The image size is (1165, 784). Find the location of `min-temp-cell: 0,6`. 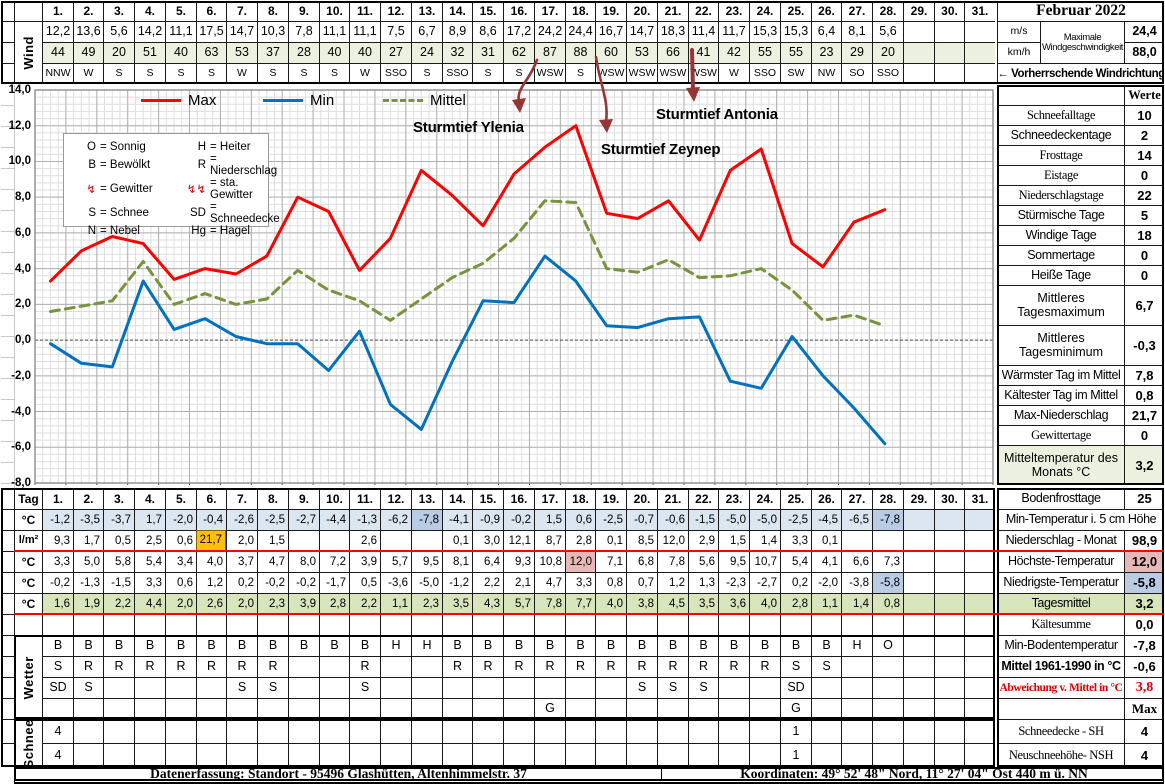

min-temp-cell: 0,6 is located at coordinates (180, 582).